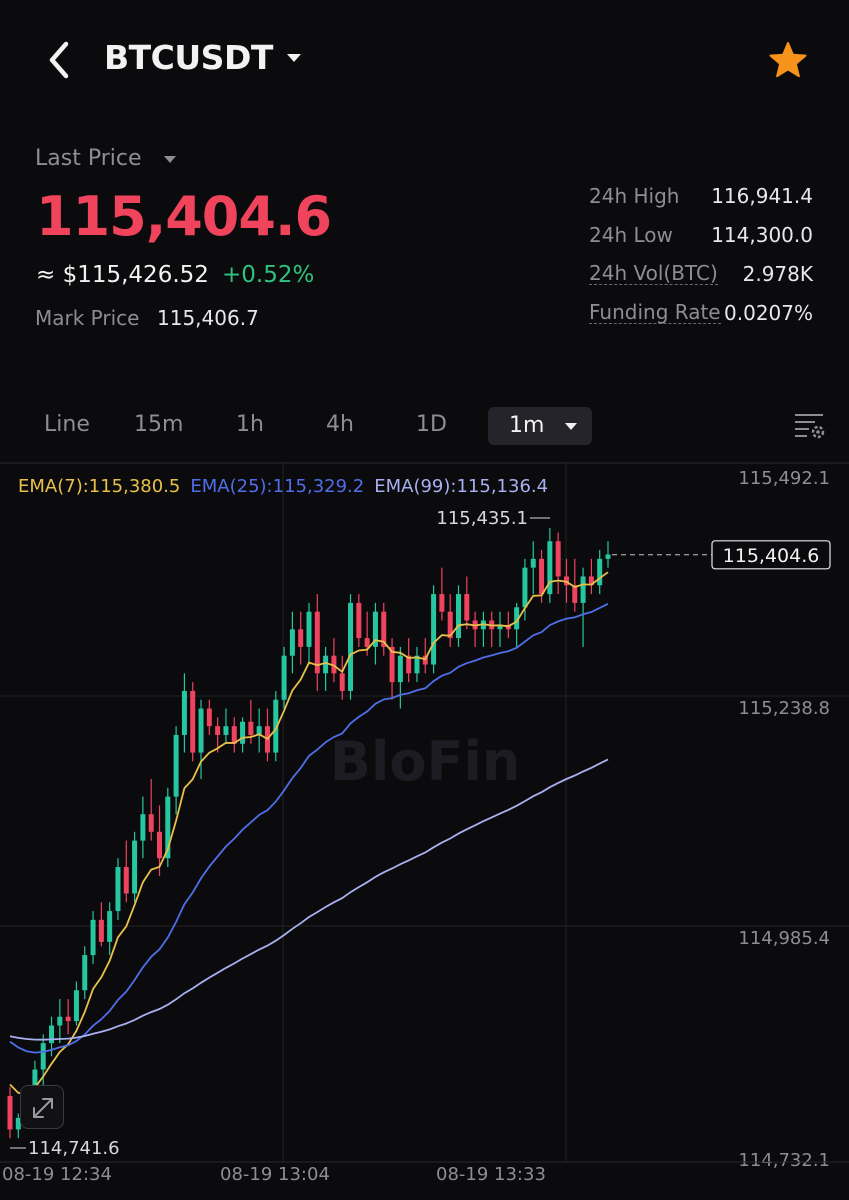 This screenshot has width=849, height=1200. Describe the element at coordinates (634, 196) in the screenshot. I see `stat-label: 24h High` at that location.